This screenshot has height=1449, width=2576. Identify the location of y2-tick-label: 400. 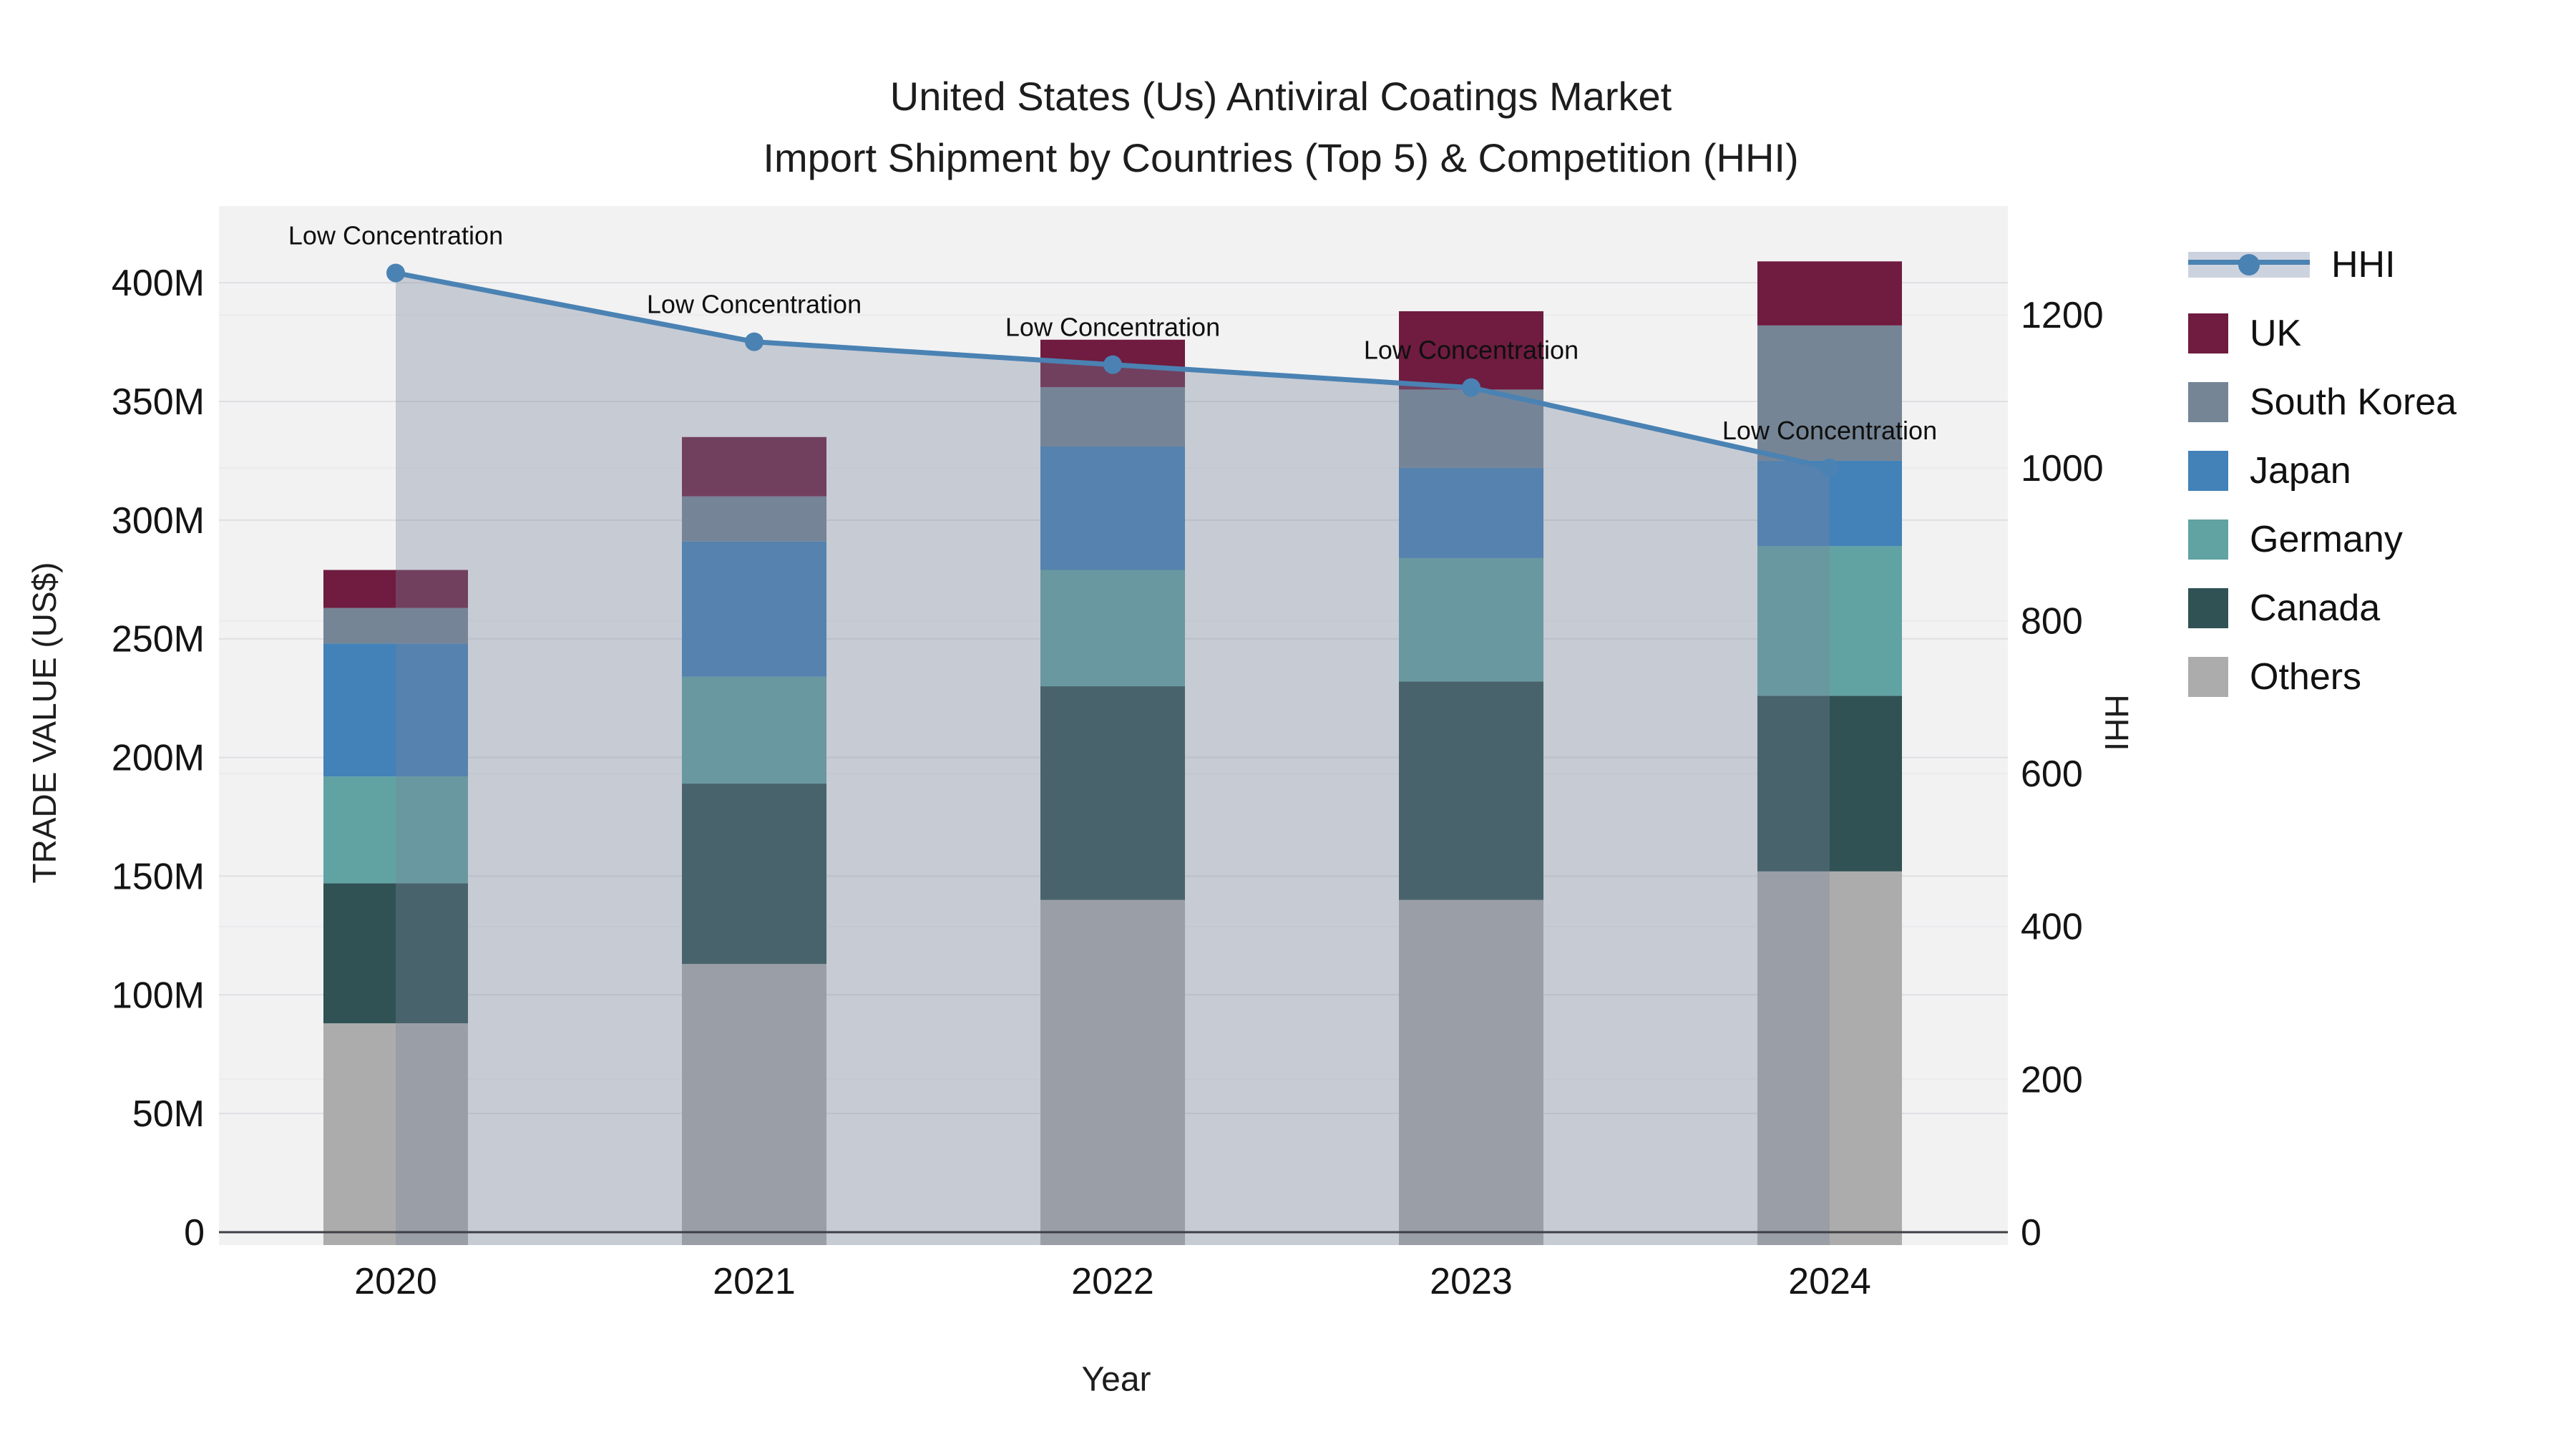
(2052, 928).